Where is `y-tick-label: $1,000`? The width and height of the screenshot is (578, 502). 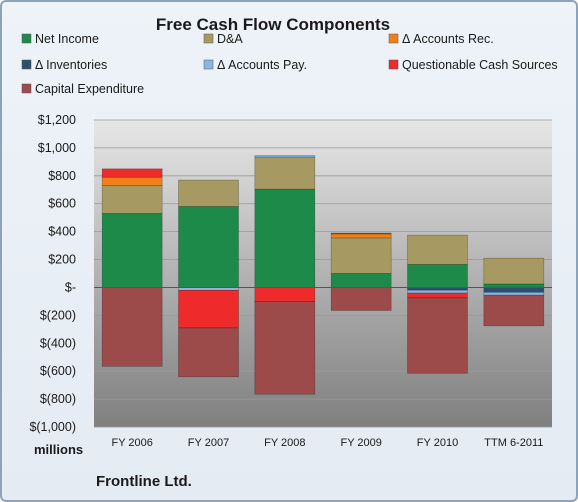
y-tick-label: $1,000 is located at coordinates (57, 148).